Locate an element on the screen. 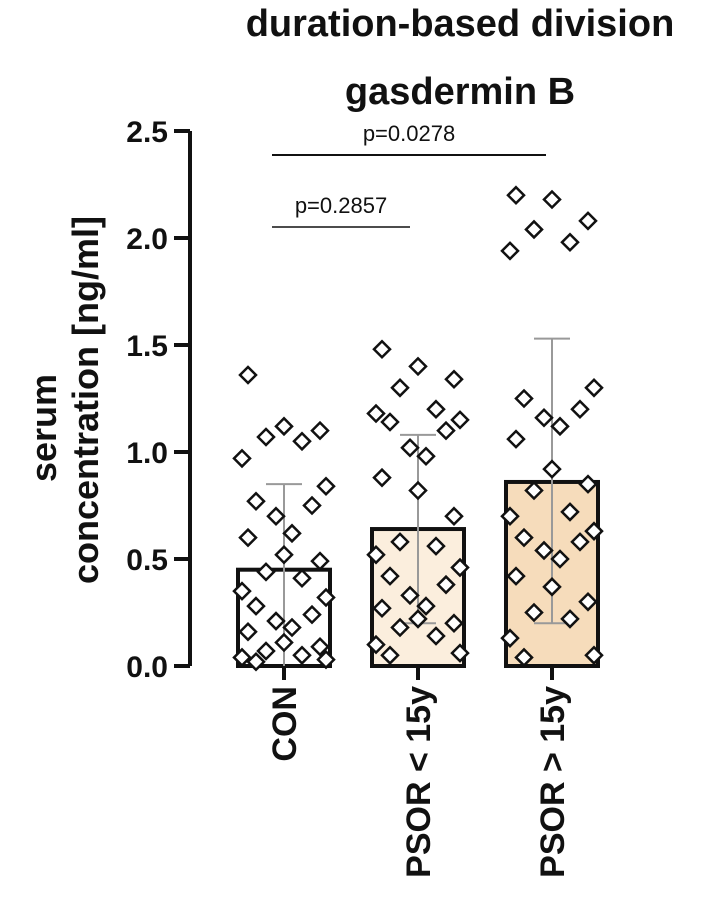  p-value-label: p=0.2857 is located at coordinates (341, 205).